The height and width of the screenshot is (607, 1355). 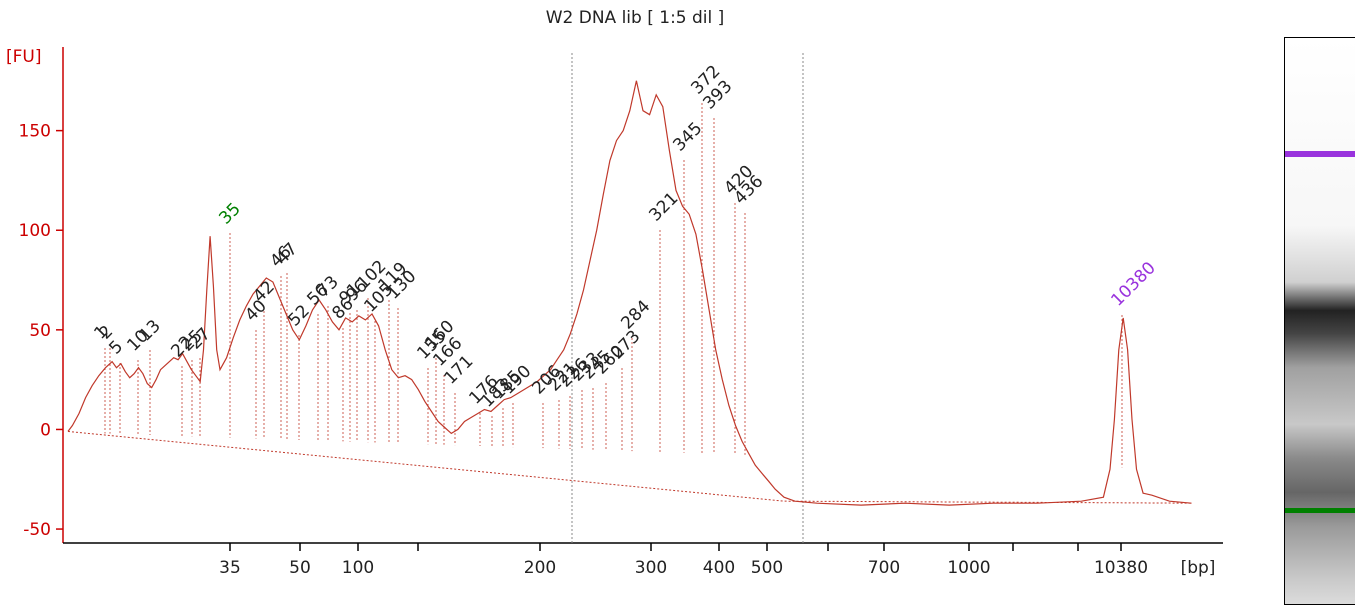 What do you see at coordinates (1133, 284) in the screenshot?
I see `peak-label: 10380` at bounding box center [1133, 284].